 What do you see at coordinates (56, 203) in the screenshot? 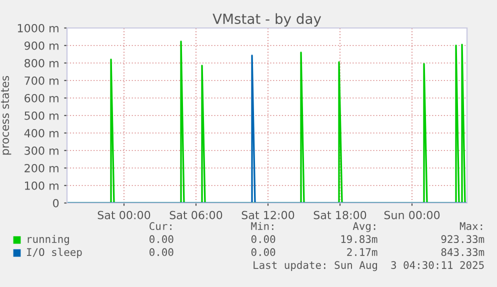
I see `y-tick-label: 0` at bounding box center [56, 203].